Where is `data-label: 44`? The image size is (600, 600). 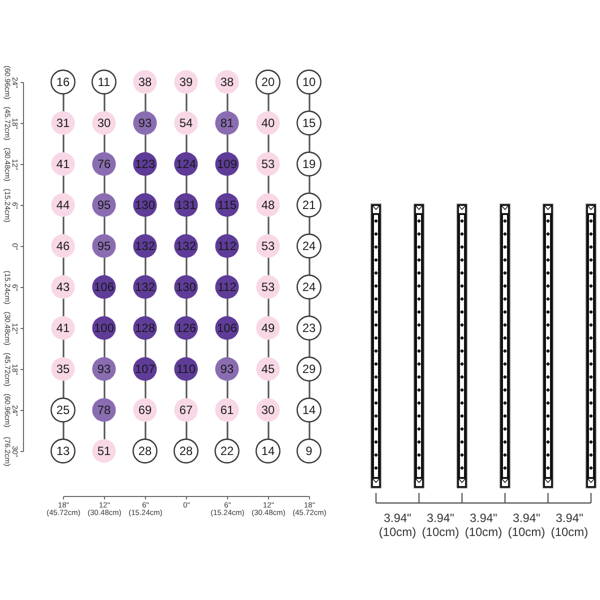 data-label: 44 is located at coordinates (63, 205).